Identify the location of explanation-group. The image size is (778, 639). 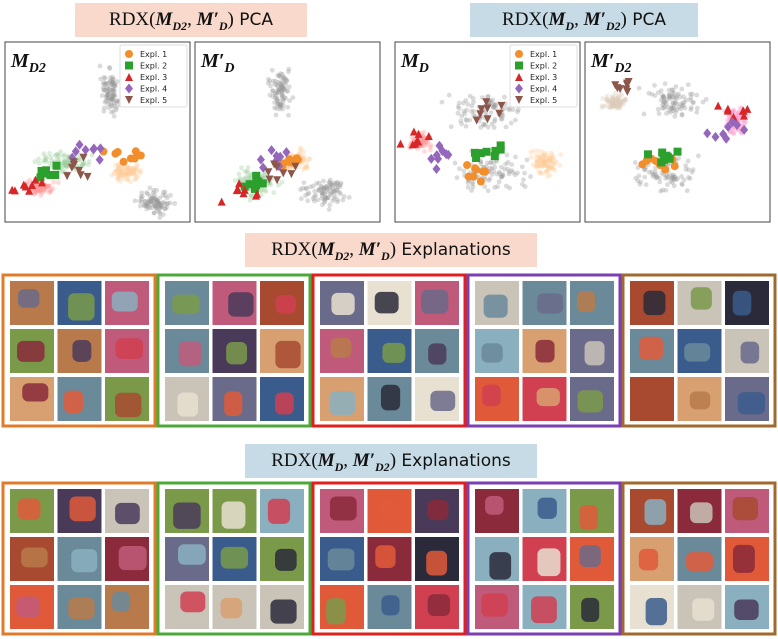
(544, 558).